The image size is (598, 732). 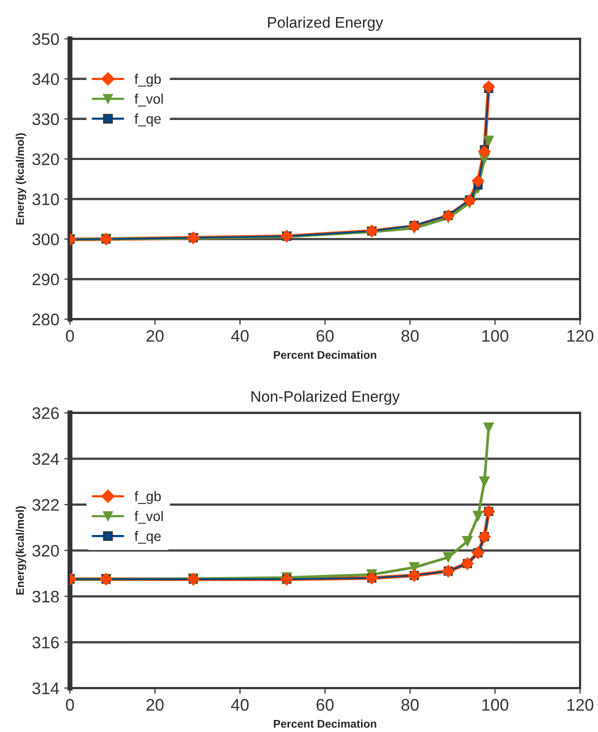 I want to click on y-tick-label: 280, so click(x=45, y=320).